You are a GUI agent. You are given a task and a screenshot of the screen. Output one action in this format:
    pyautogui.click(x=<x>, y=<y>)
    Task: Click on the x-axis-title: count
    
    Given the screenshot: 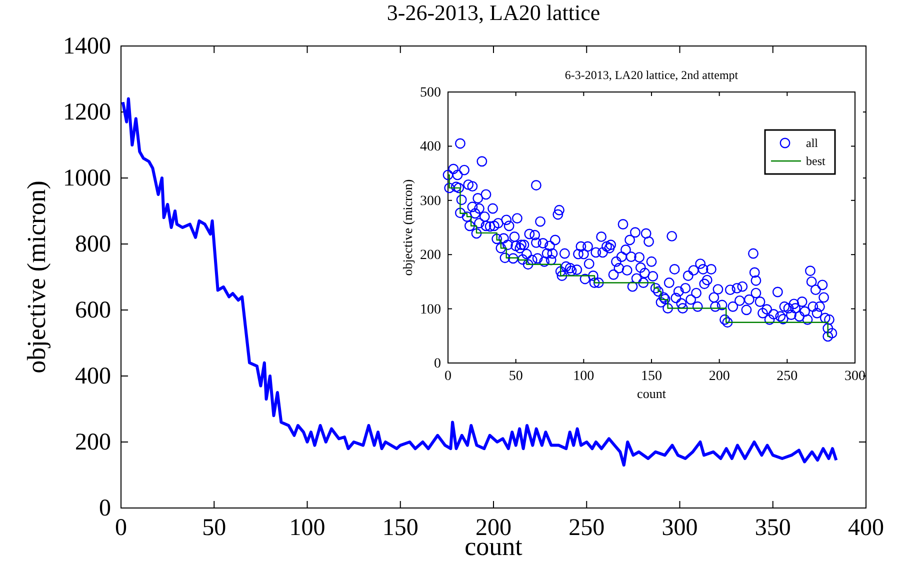 What is the action you would take?
    pyautogui.click(x=651, y=393)
    